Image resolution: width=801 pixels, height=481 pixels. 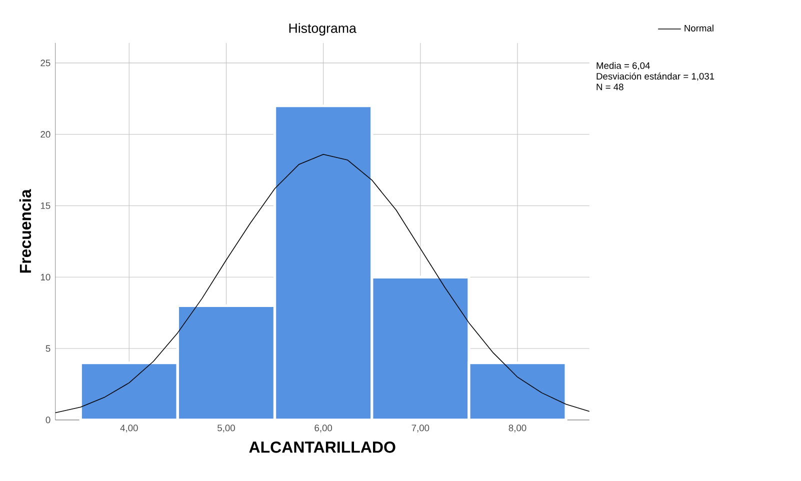 What do you see at coordinates (322, 29) in the screenshot?
I see `chart-title: Histograma` at bounding box center [322, 29].